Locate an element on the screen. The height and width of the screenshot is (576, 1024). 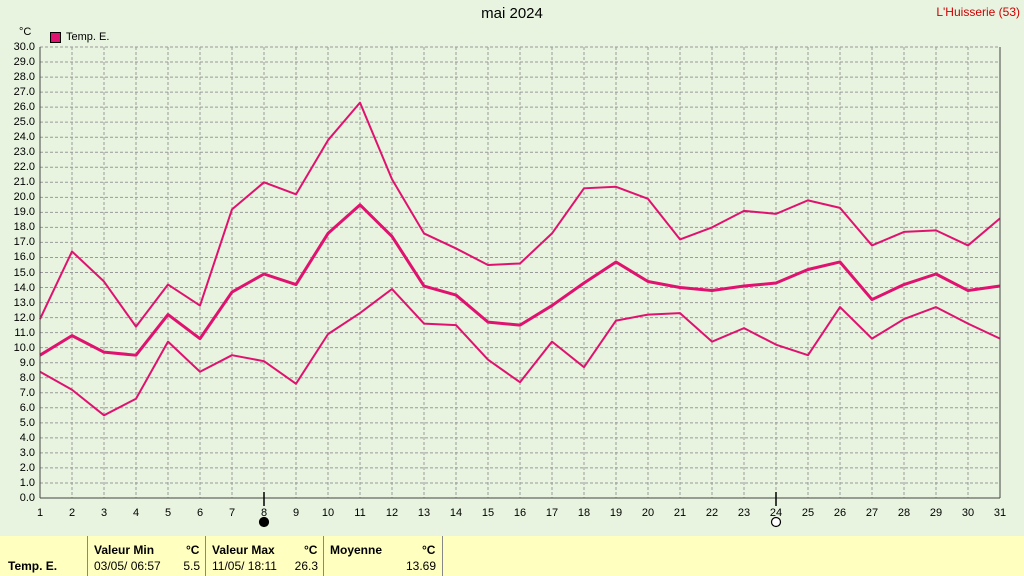
y-tick-label: 11.0 is located at coordinates (24, 332).